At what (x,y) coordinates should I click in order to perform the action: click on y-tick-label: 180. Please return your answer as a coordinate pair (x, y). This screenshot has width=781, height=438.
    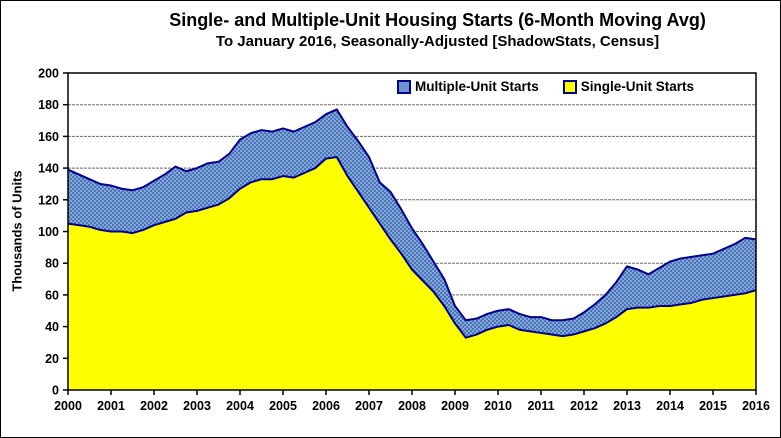
    Looking at the image, I should click on (48, 105).